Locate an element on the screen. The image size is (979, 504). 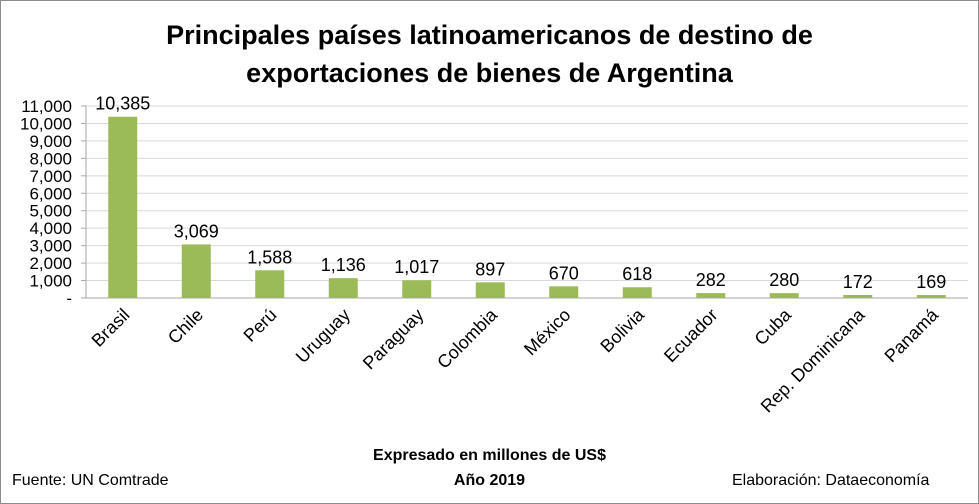
bar-brasil is located at coordinates (123, 207).